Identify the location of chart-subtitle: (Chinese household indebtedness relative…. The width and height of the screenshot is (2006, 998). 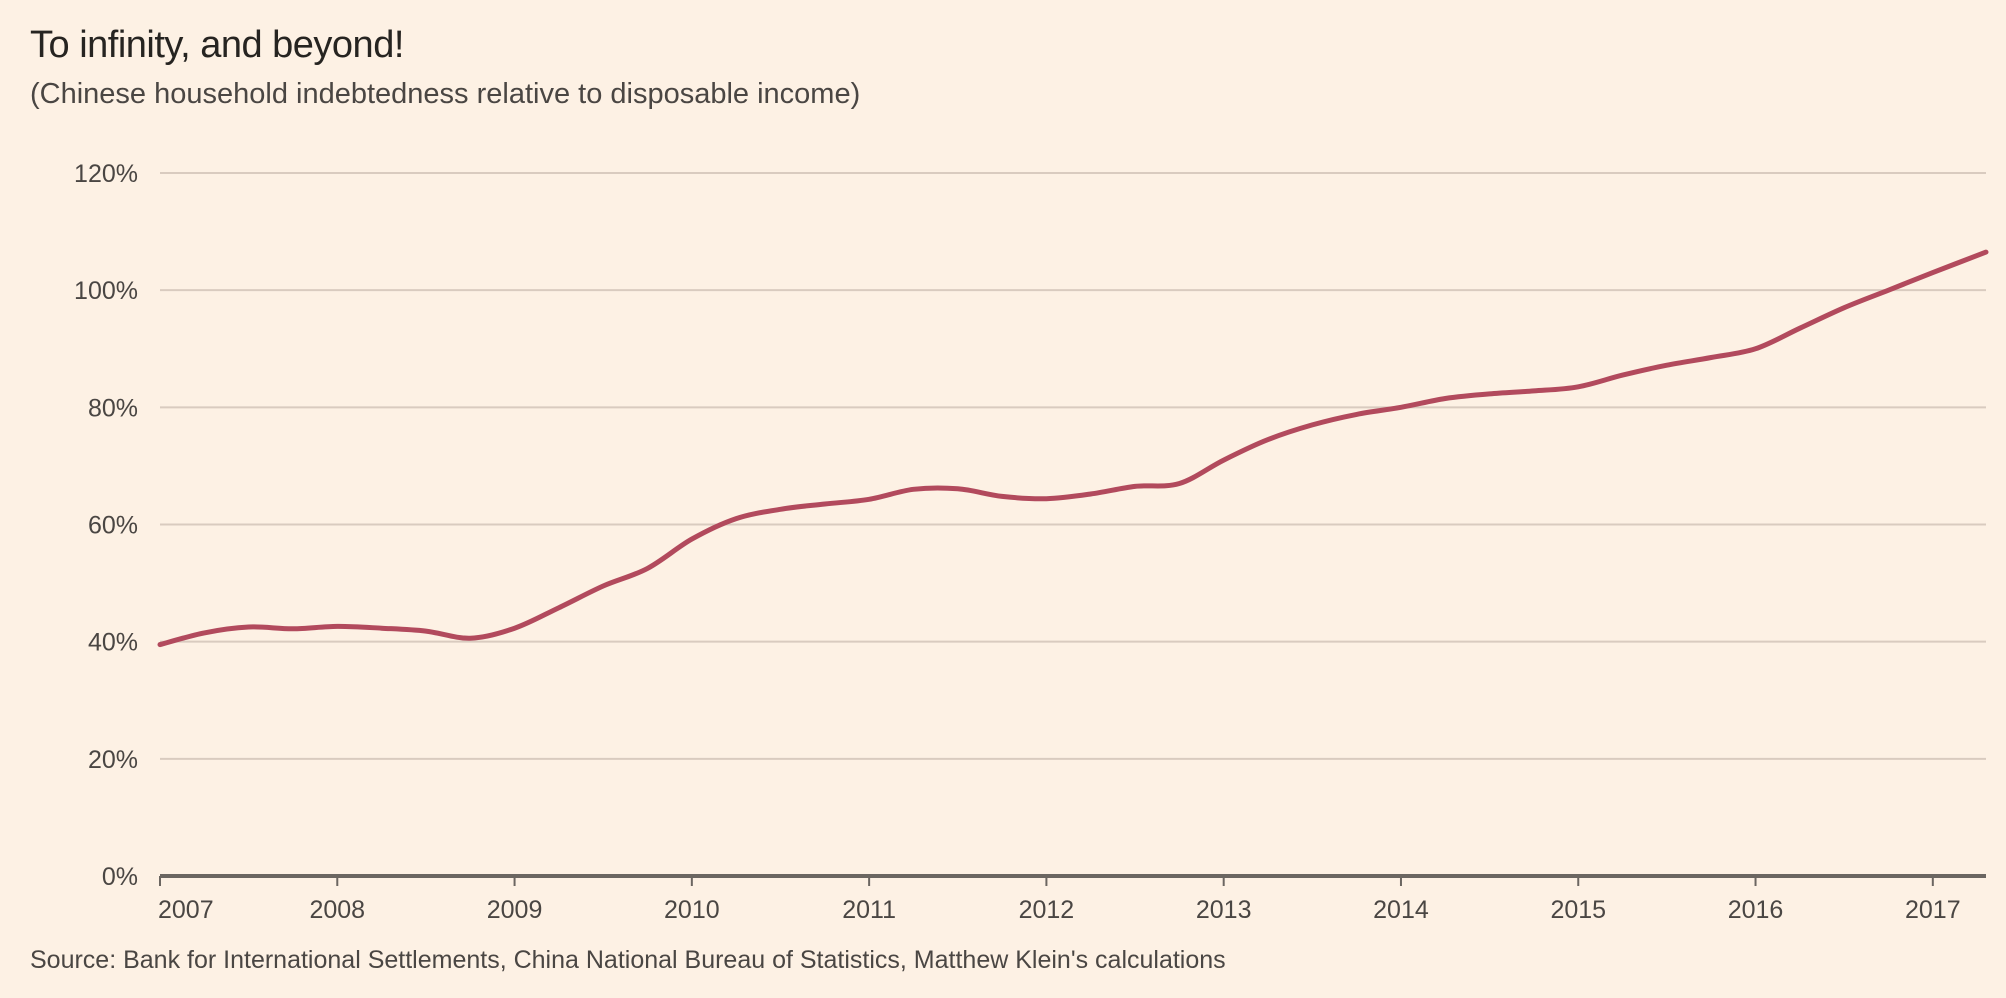
(445, 94).